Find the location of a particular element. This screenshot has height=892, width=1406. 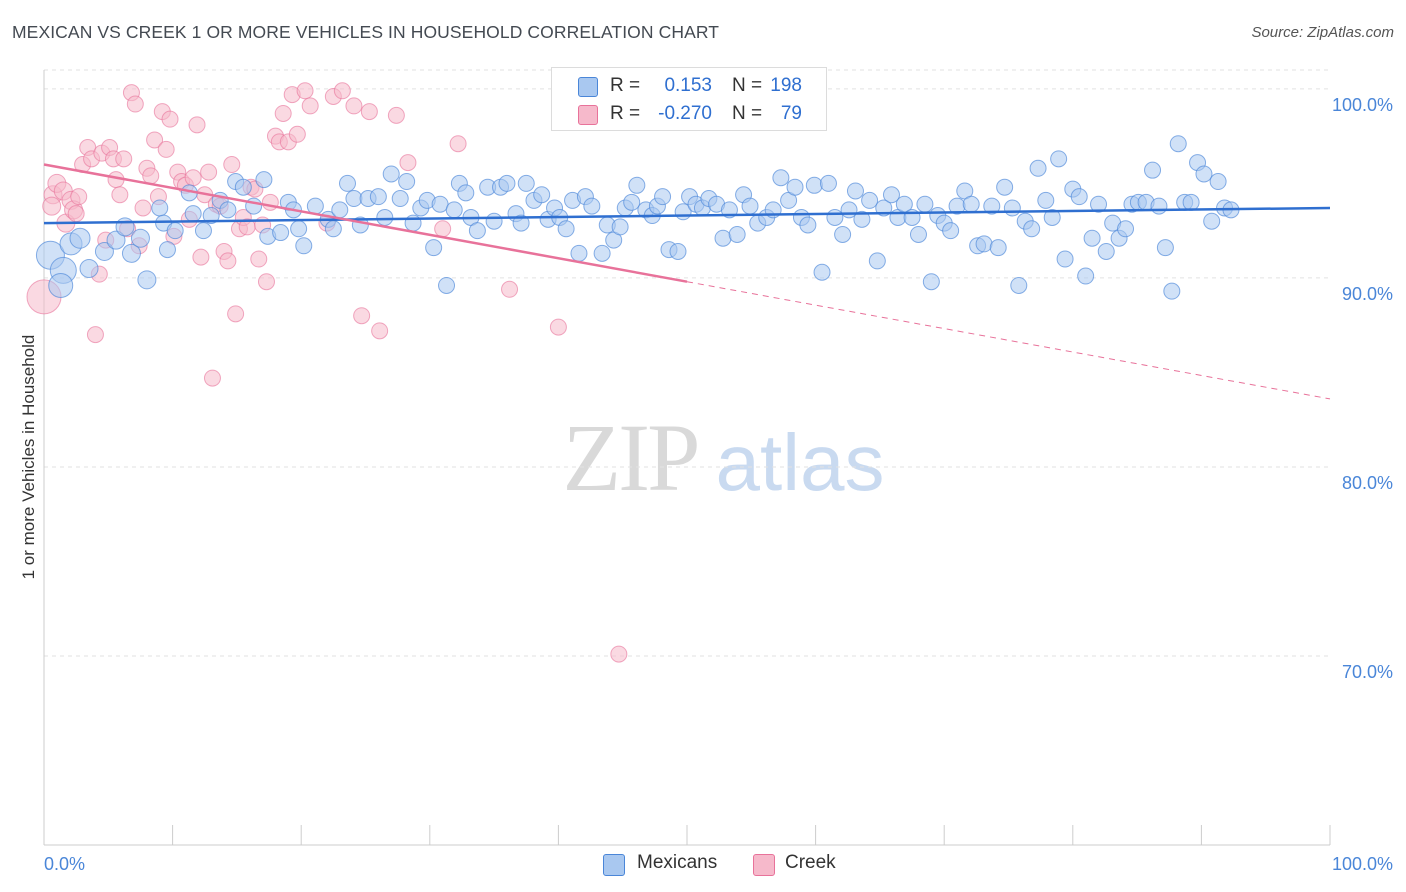

legend-n-label: N = is located at coordinates (747, 85).